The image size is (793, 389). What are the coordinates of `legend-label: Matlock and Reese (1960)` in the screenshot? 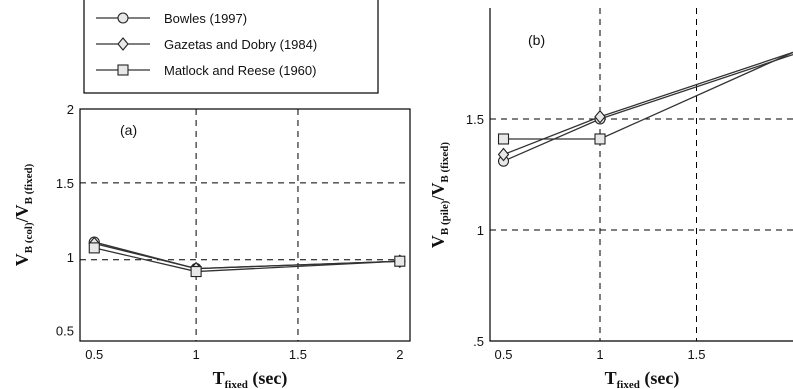 It's located at (240, 70).